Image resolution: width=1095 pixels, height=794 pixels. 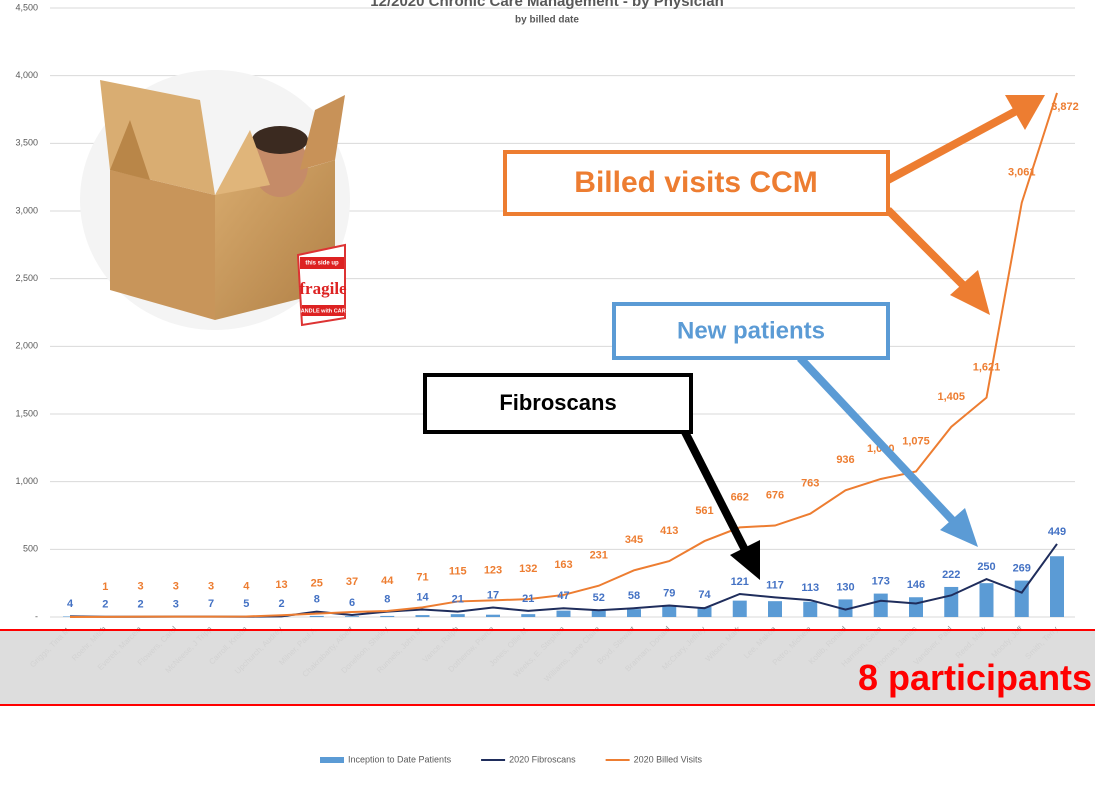 What do you see at coordinates (634, 596) in the screenshot?
I see `data-label: 58` at bounding box center [634, 596].